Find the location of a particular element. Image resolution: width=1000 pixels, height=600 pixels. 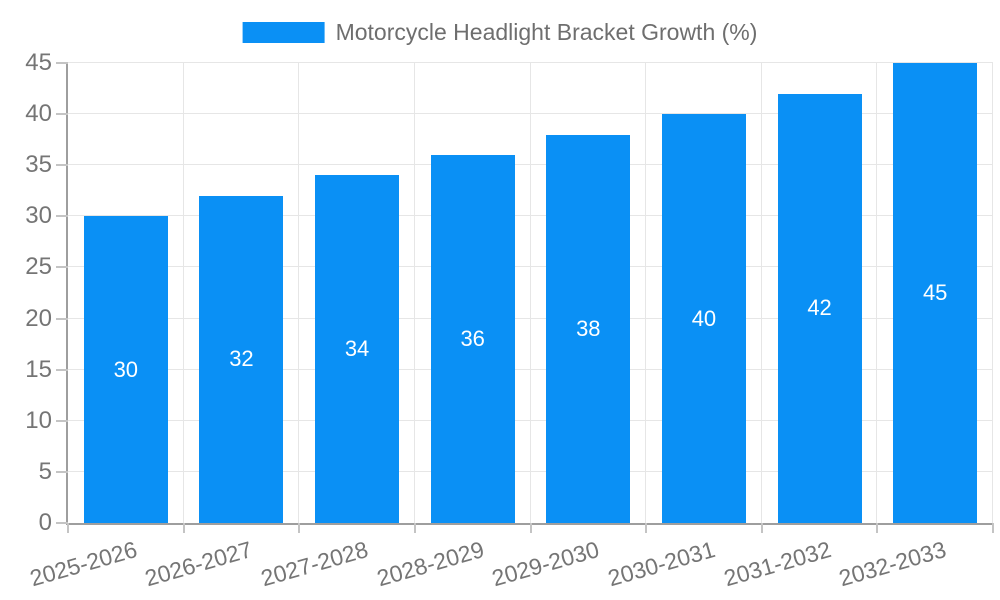

bar: 32 is located at coordinates (241, 359).